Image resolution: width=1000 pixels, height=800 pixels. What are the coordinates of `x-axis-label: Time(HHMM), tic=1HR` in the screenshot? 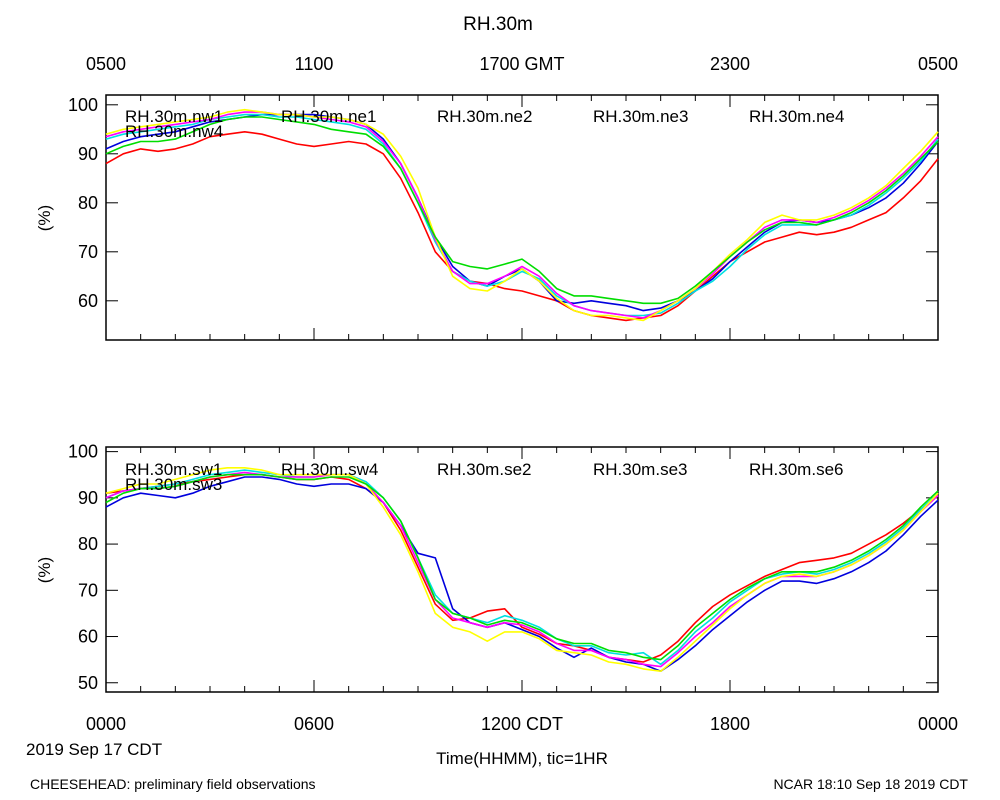 It's located at (522, 758).